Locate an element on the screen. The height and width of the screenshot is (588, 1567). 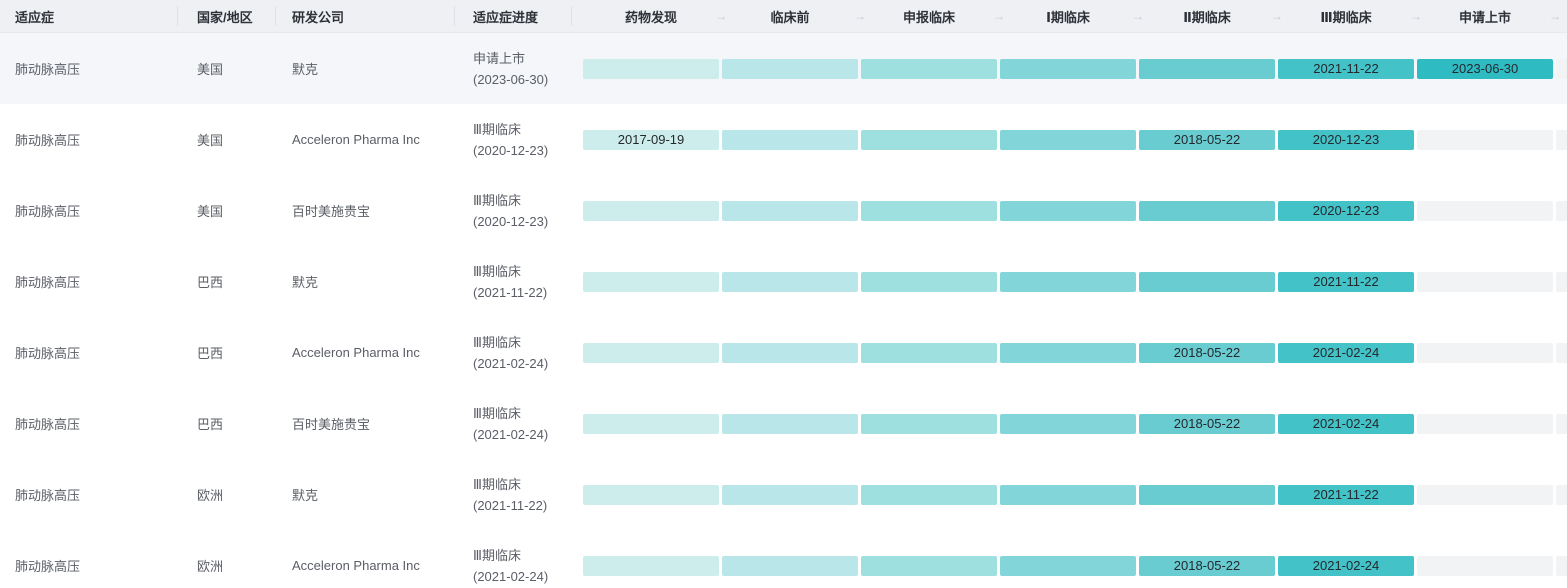
stage-header-label: Ⅰ期临床 is located at coordinates (1068, 17).